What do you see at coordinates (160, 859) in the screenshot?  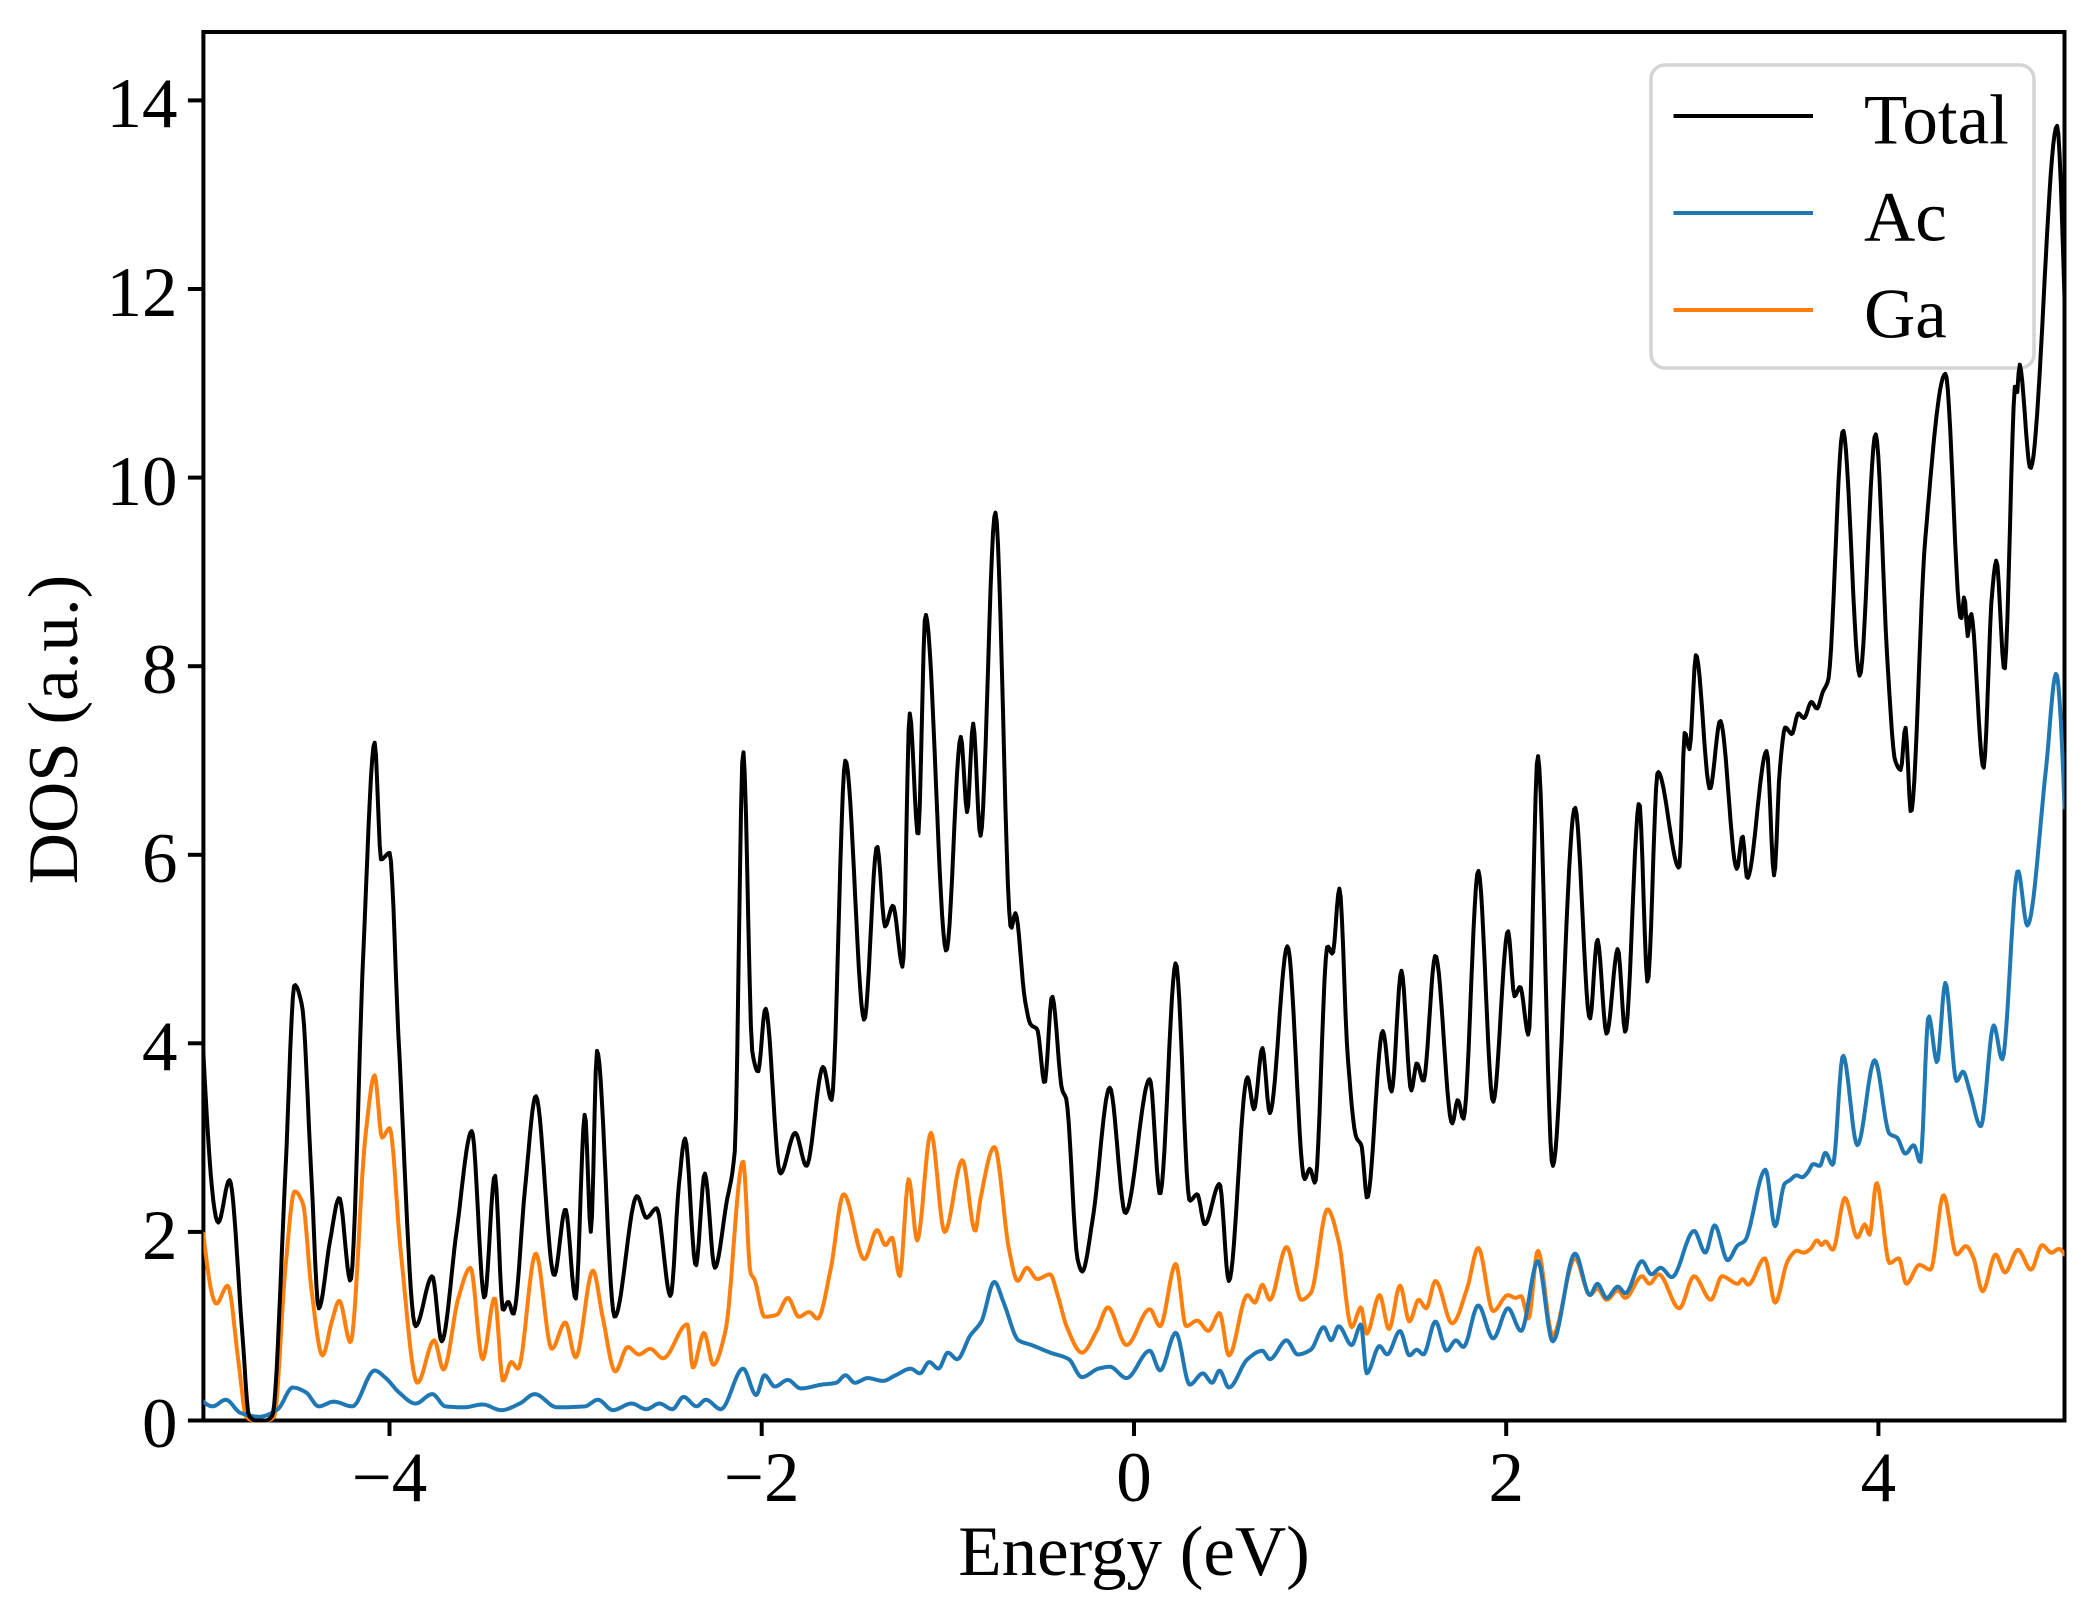 I see `svg-text: 6` at bounding box center [160, 859].